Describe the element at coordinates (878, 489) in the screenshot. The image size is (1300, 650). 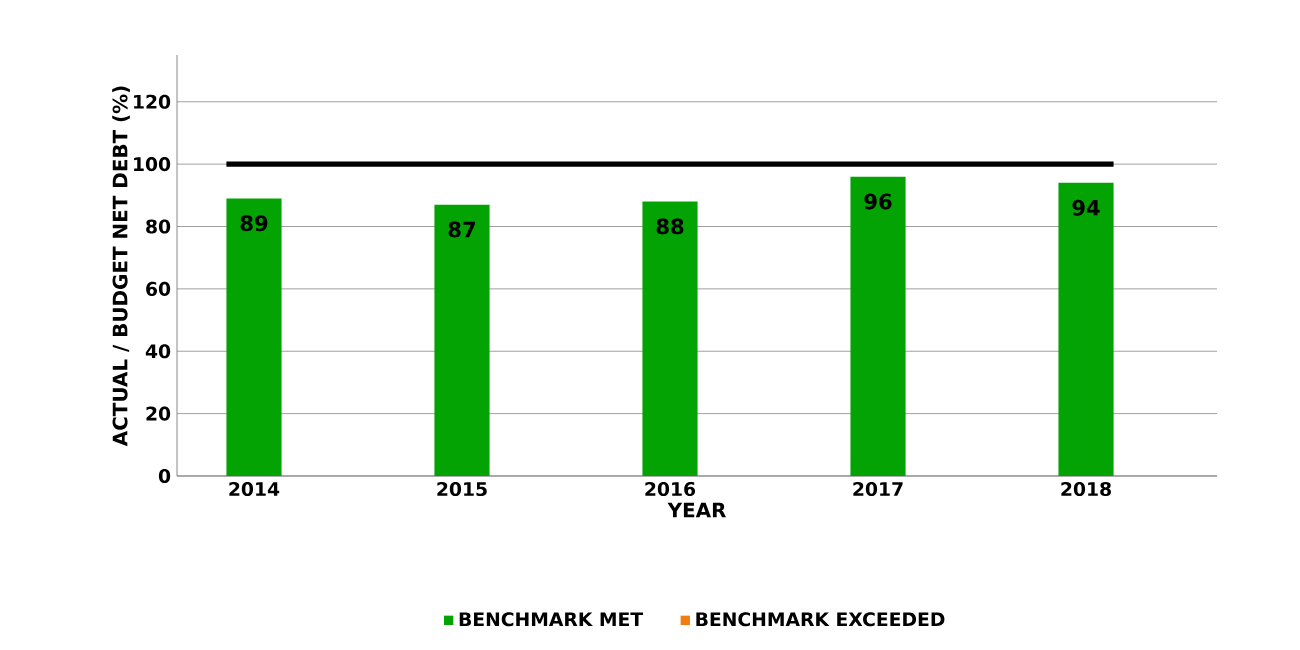
I see `x-tick-label: 2017` at that location.